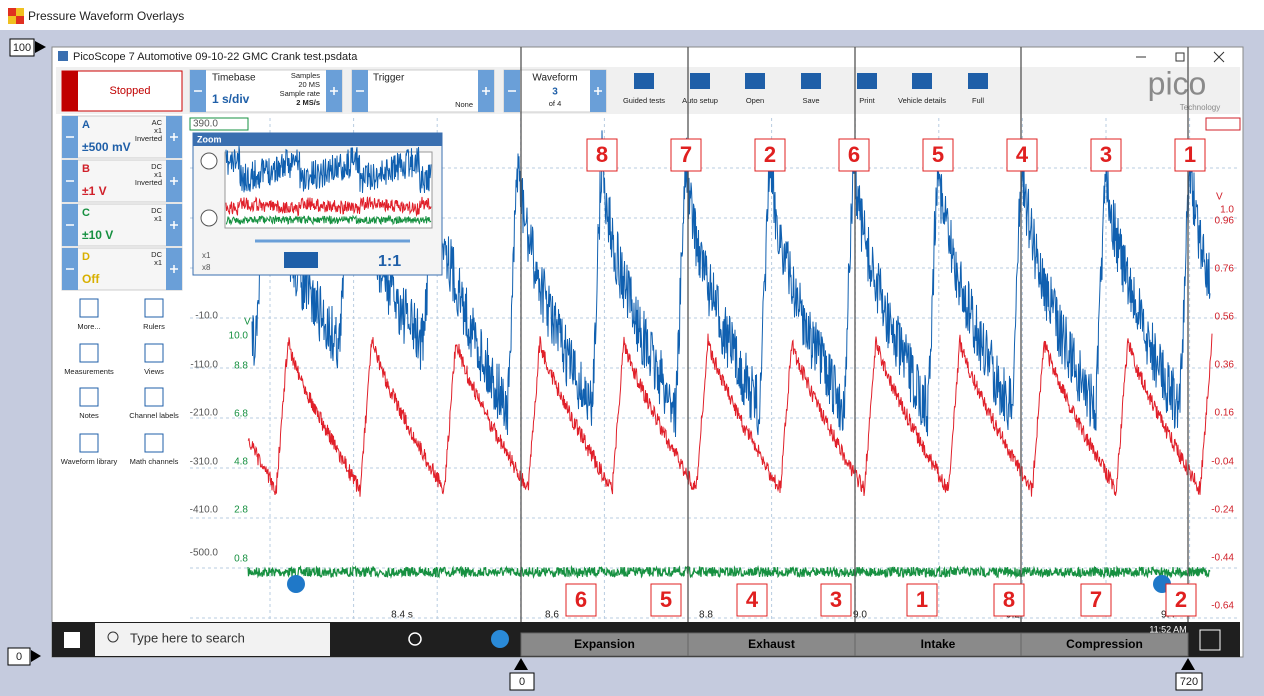 This screenshot has width=1264, height=696. Describe the element at coordinates (209, 139) in the screenshot. I see `zoom-title: Zoom` at that location.